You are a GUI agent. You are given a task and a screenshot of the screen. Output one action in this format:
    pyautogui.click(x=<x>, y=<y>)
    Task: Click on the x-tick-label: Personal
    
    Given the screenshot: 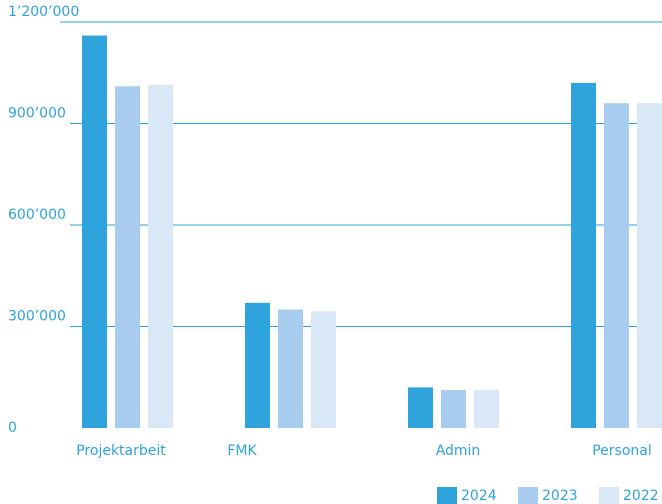 What is the action you would take?
    pyautogui.click(x=622, y=451)
    